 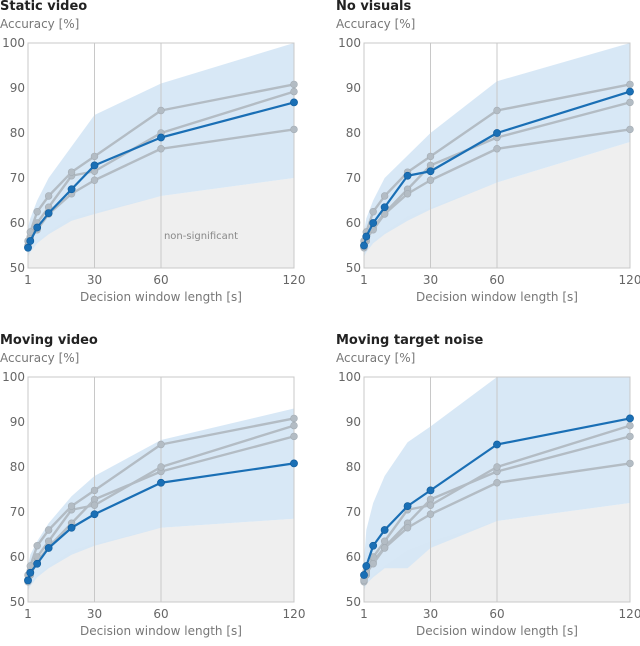 I want to click on chart-title: Static video, so click(x=43, y=7).